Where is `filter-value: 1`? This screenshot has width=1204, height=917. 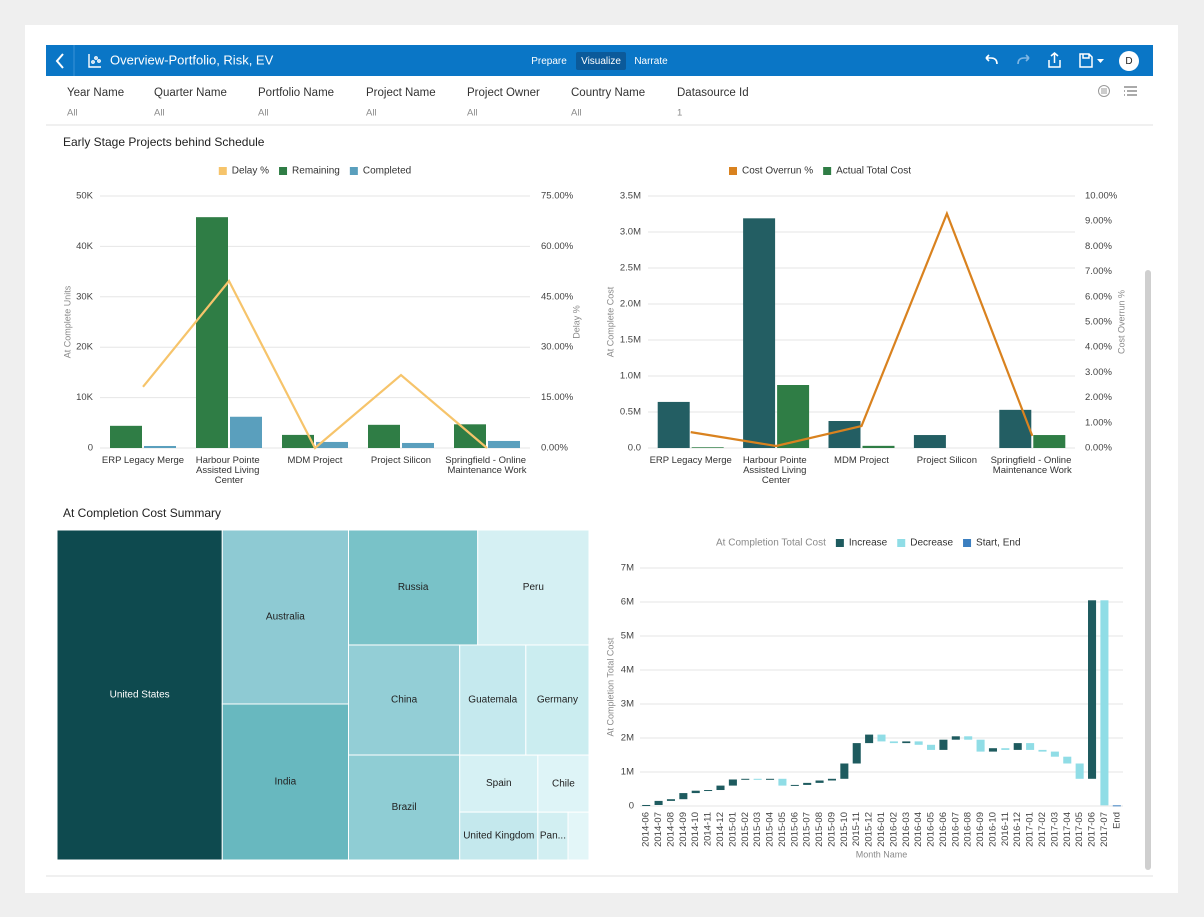
filter-value: 1 is located at coordinates (679, 113).